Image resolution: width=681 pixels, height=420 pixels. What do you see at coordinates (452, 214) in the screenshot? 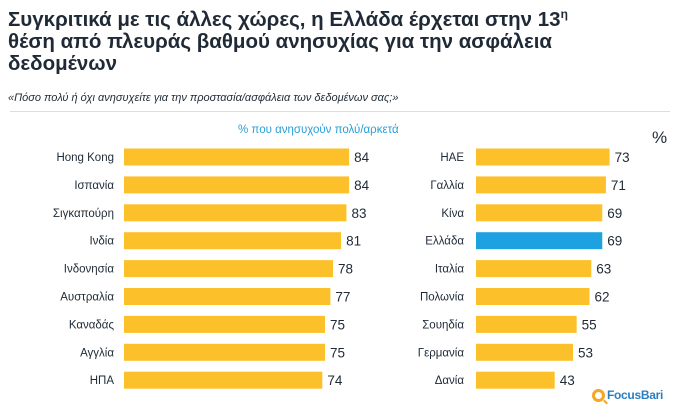
I see `category-label: Κίνα` at bounding box center [452, 214].